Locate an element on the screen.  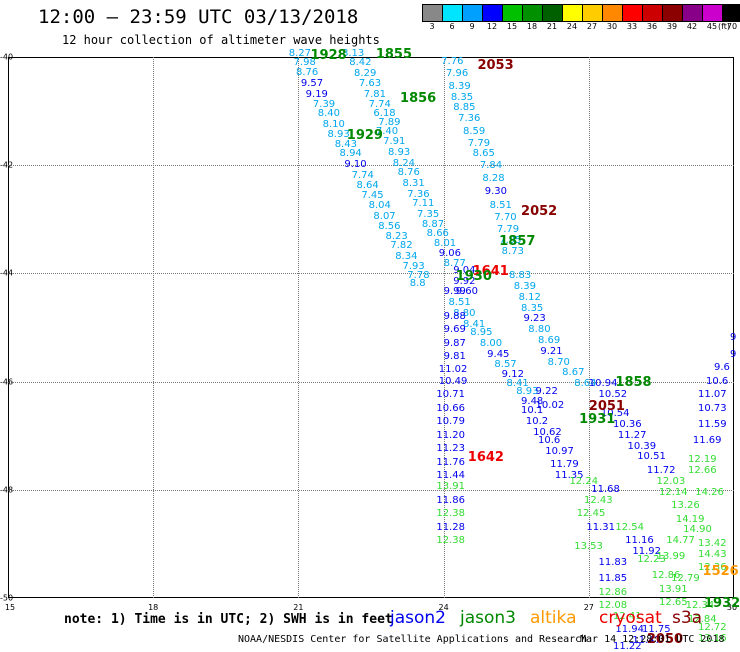
wave-height-value: 14.26 is located at coordinates (709, 492).